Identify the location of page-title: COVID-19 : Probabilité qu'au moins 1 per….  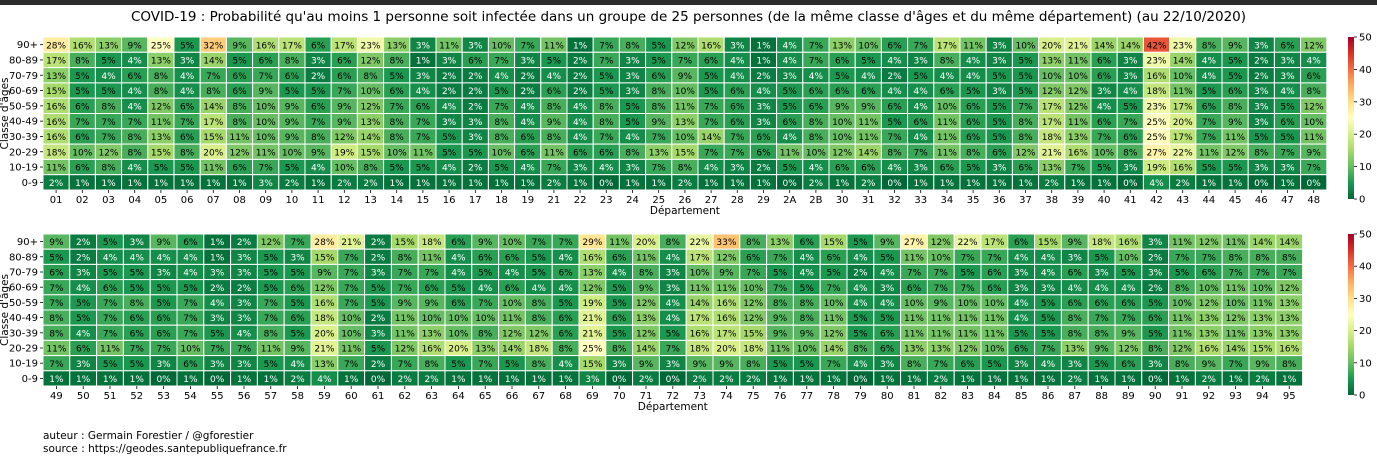
(688, 17).